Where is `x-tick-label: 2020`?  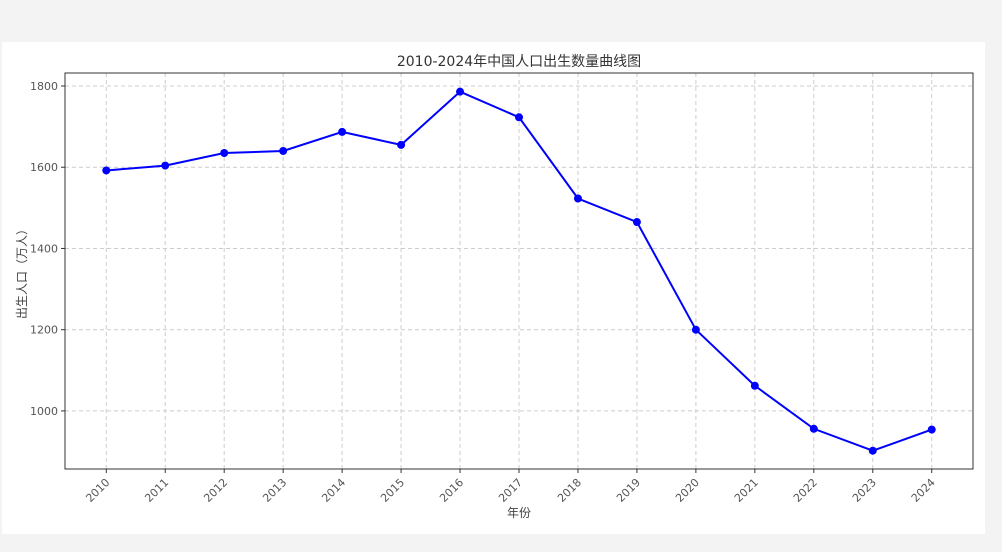
x-tick-label: 2020 is located at coordinates (687, 490).